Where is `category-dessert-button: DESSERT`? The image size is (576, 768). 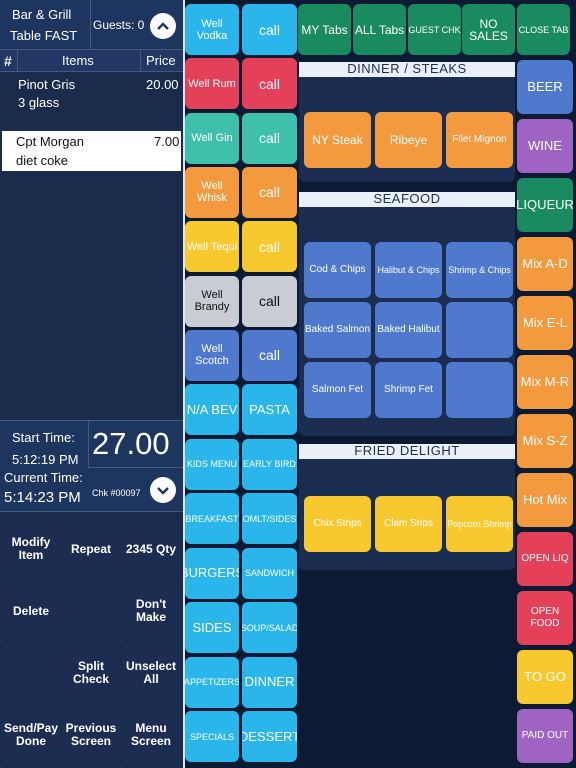
category-dessert-button: DESSERT is located at coordinates (269, 736).